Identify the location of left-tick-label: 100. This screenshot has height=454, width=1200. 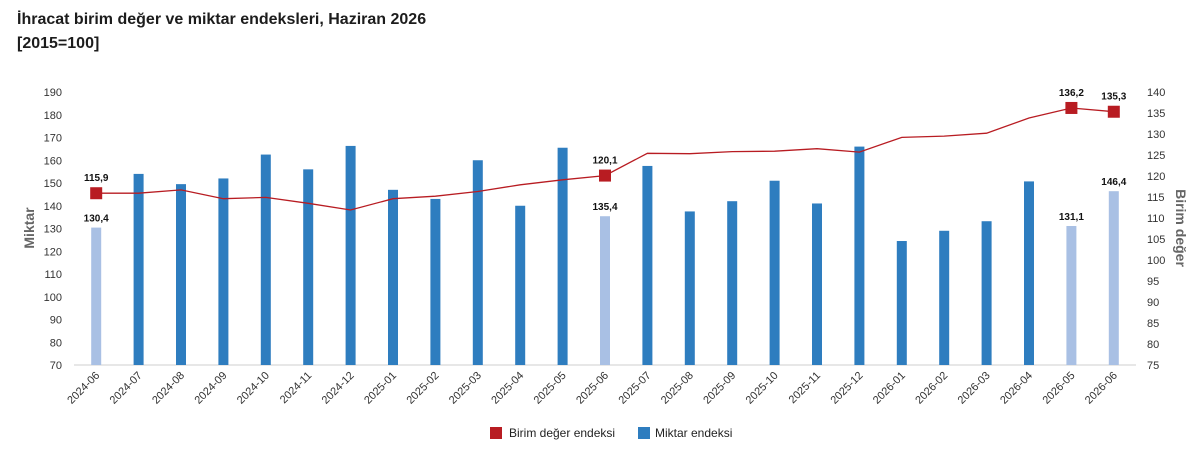
(53, 298).